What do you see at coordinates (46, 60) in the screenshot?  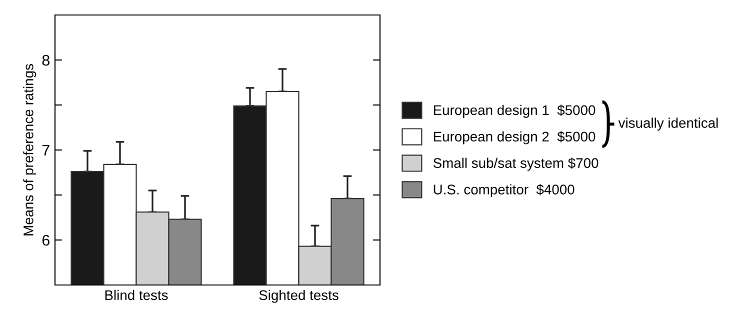 I see `y-tick-label: 8` at bounding box center [46, 60].